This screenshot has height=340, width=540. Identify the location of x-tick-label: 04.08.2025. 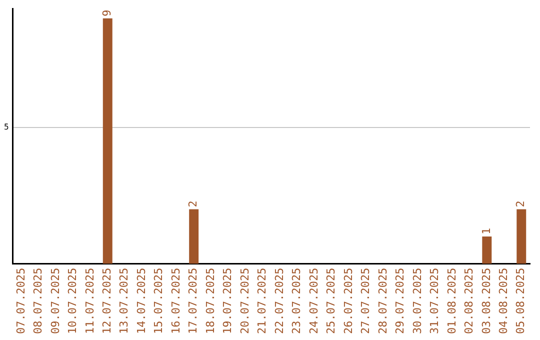
(503, 301).